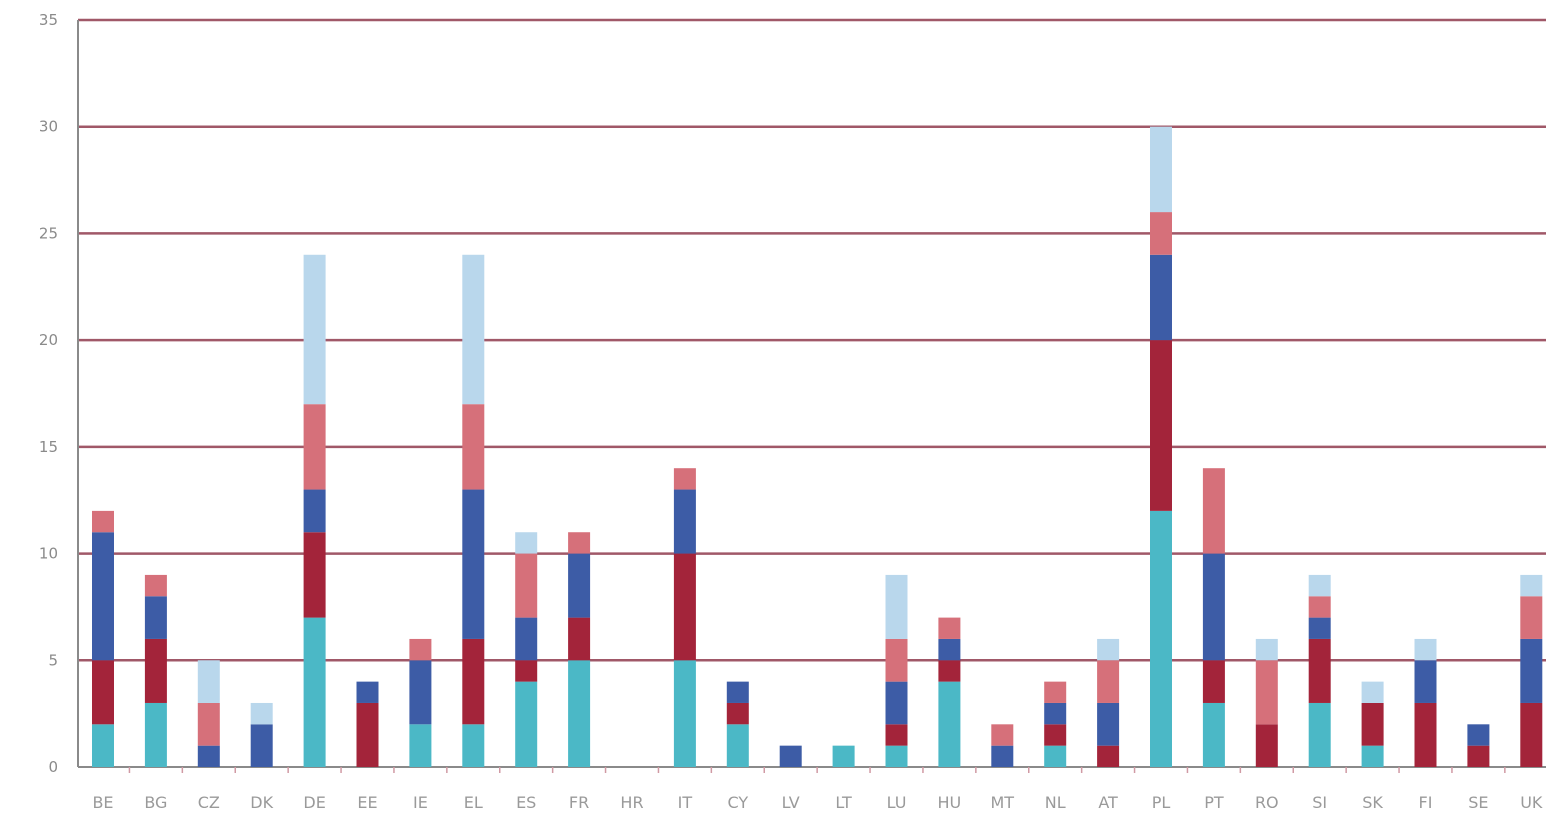 This screenshot has width=1546, height=820. I want to click on x-tick-label-bg: BG, so click(155, 802).